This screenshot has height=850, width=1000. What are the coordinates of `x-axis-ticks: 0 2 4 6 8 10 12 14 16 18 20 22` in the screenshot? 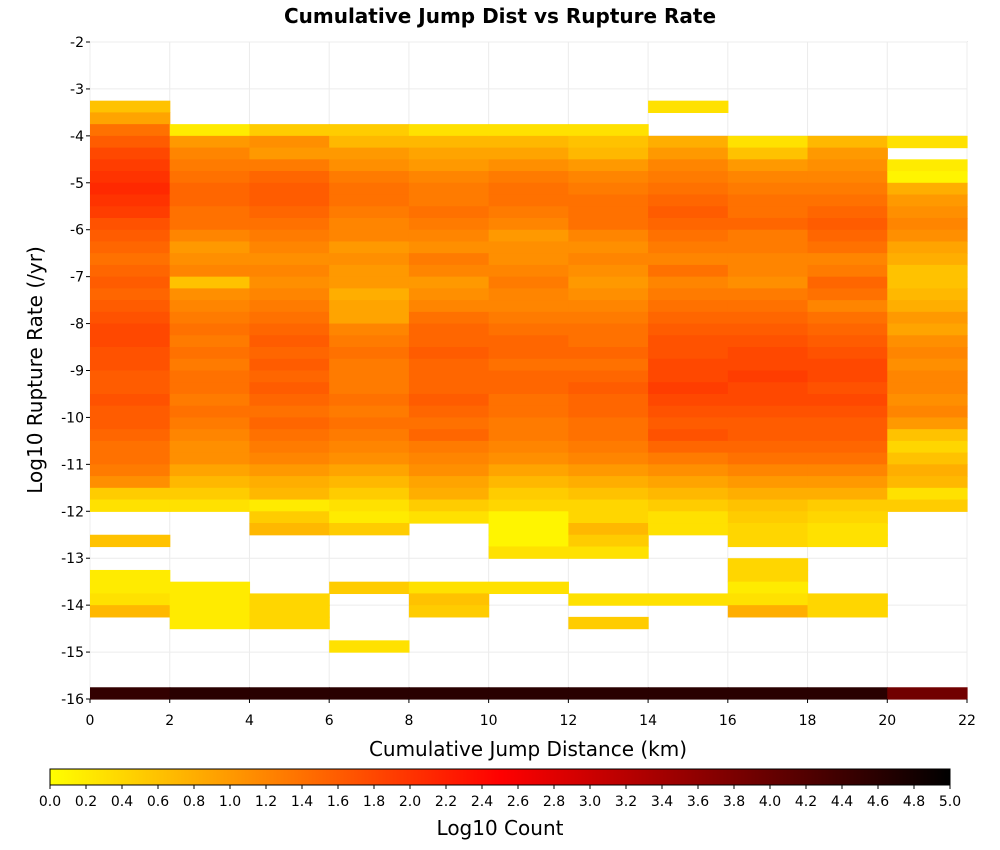 It's located at (531, 714).